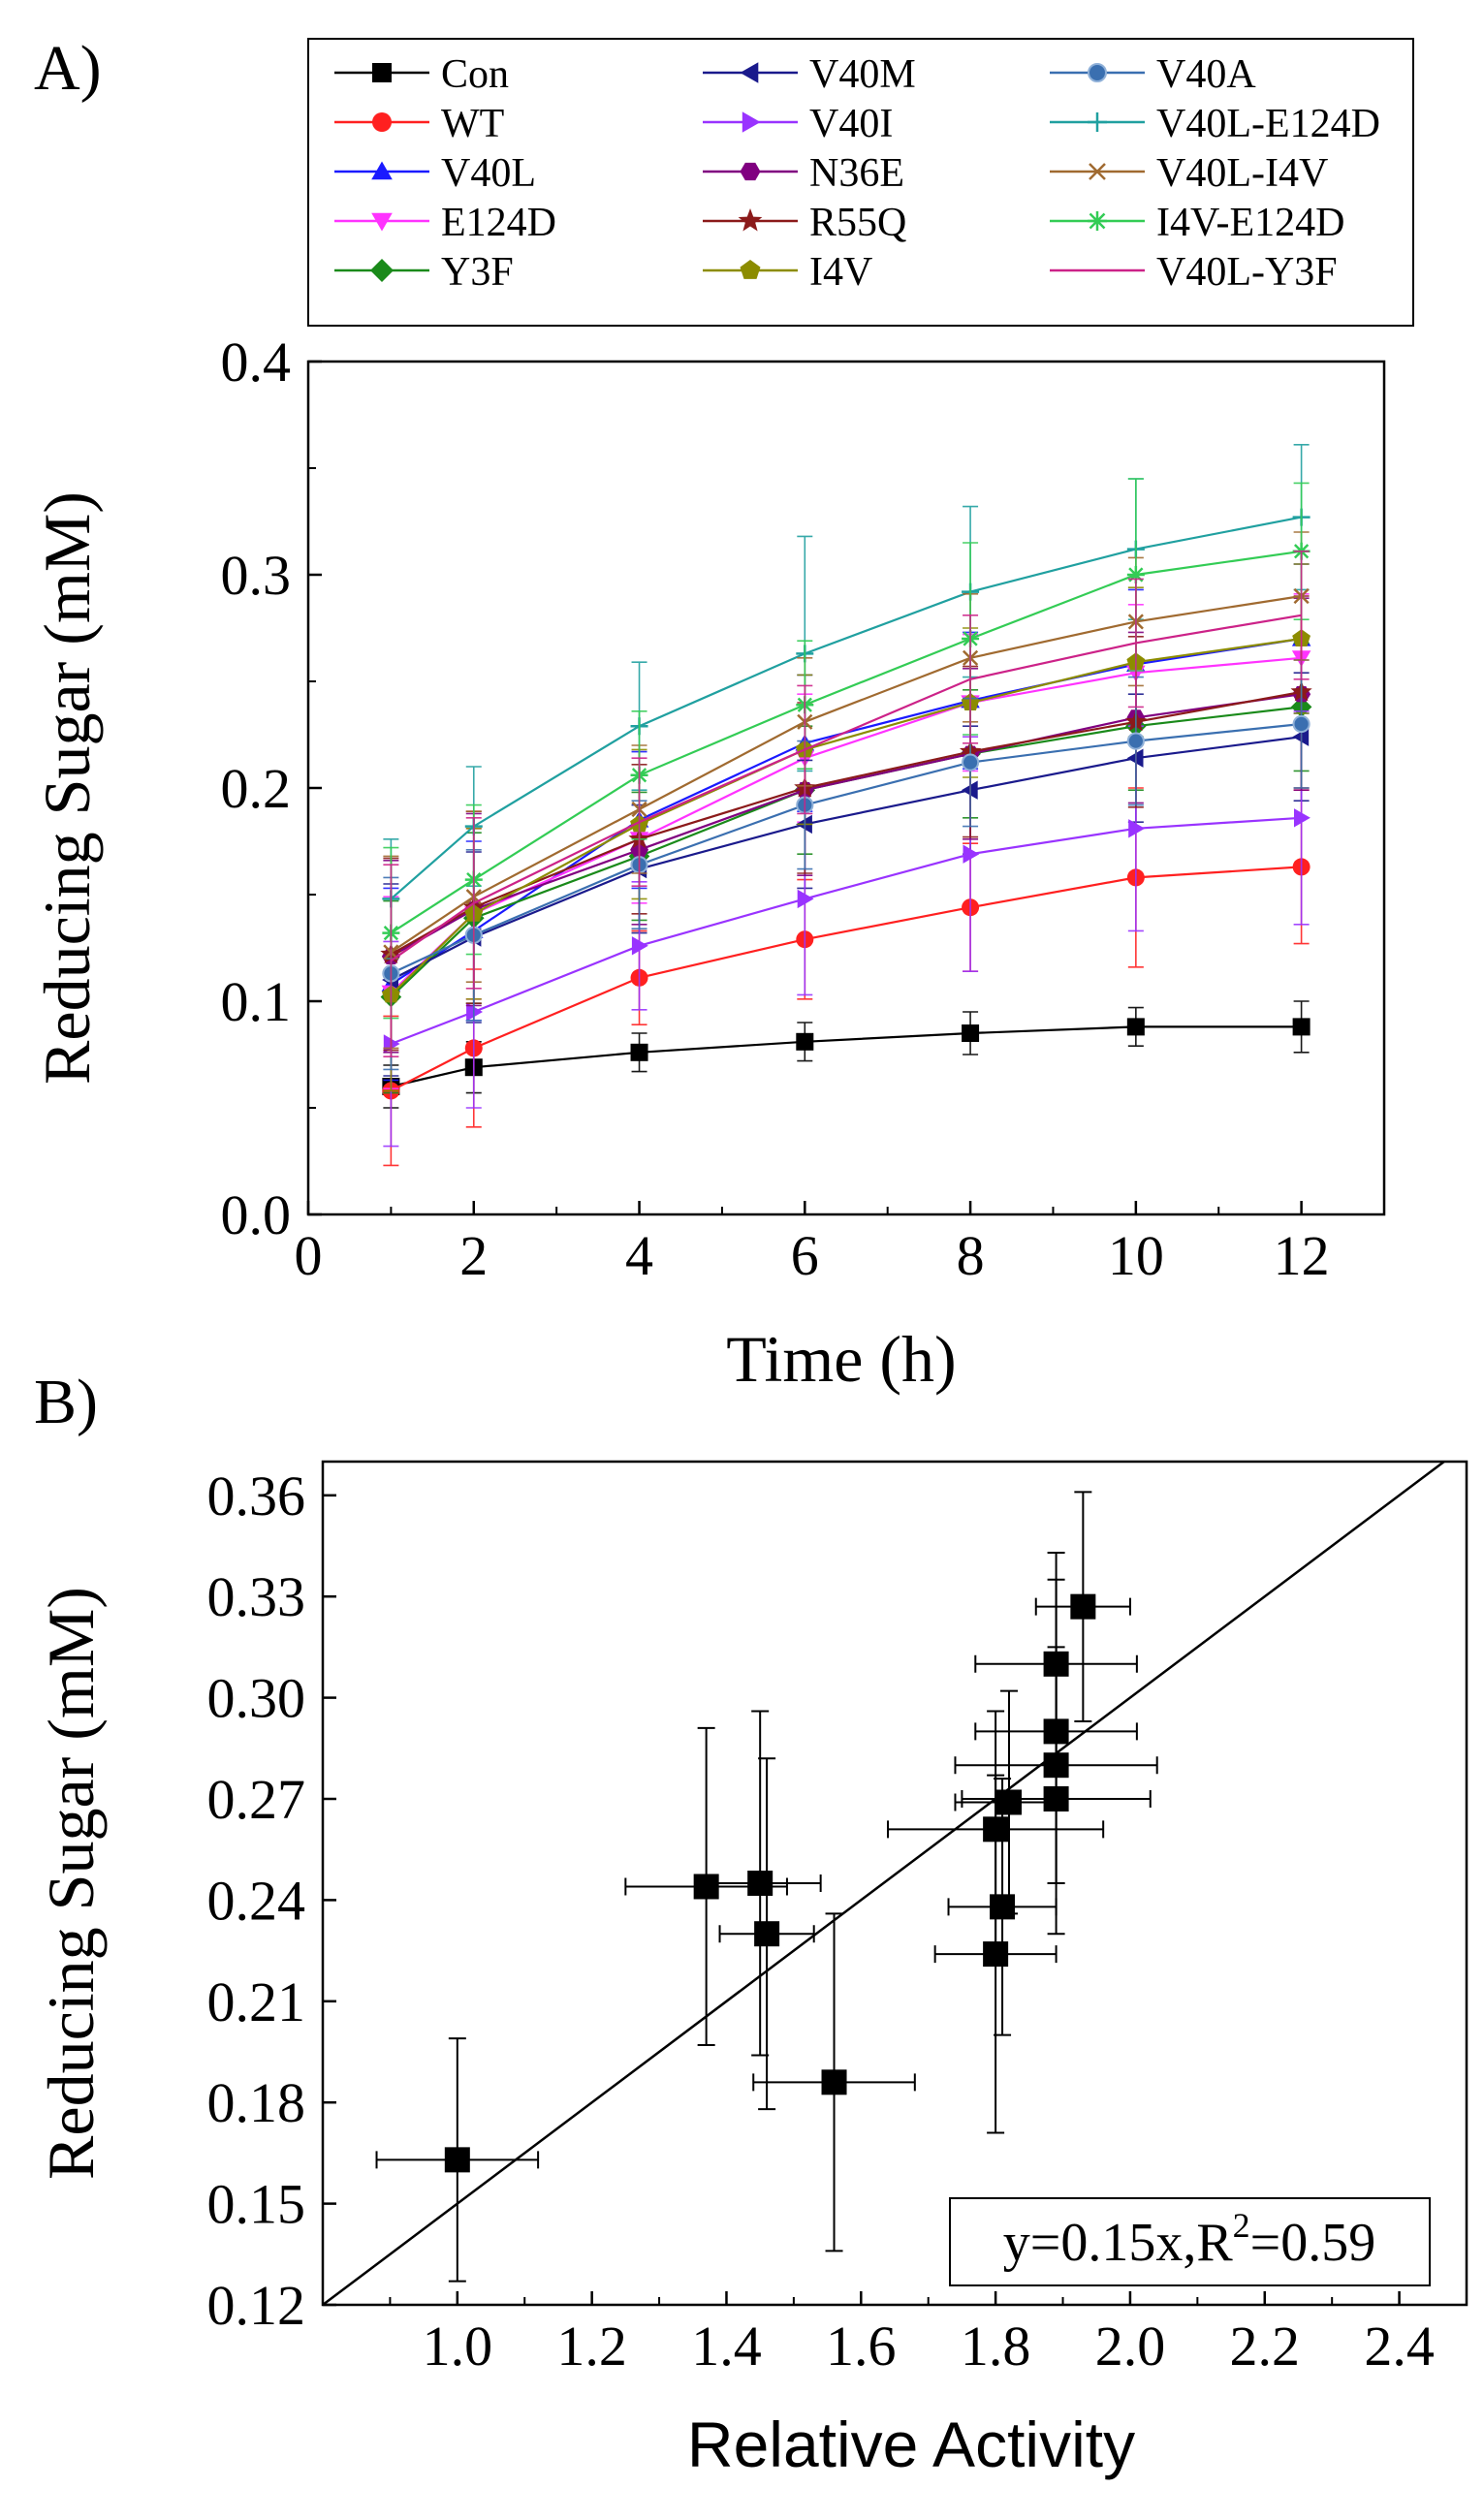 The image size is (1484, 2520). I want to click on series-r55q, so click(846, 824).